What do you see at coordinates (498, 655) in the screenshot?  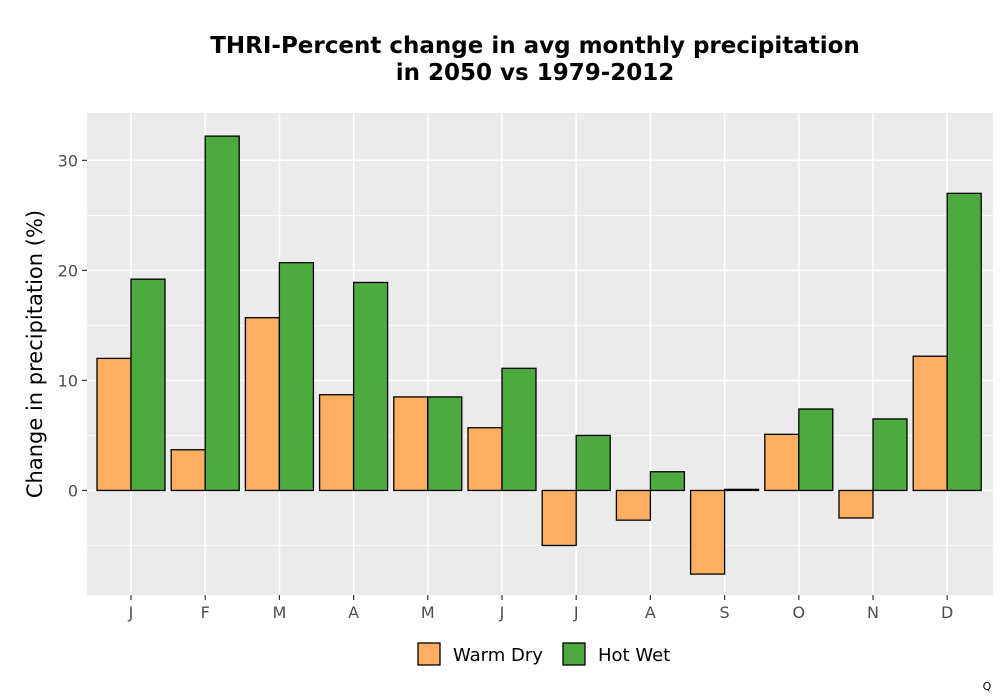 I see `legend-label: Warm Dry` at bounding box center [498, 655].